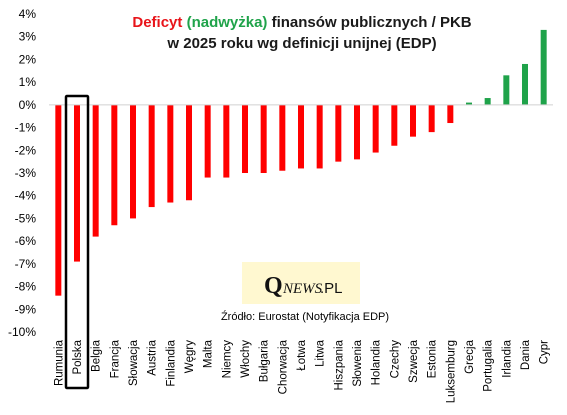 Image resolution: width=567 pixels, height=415 pixels. Describe the element at coordinates (487, 101) in the screenshot. I see `bar-portugalia` at that location.